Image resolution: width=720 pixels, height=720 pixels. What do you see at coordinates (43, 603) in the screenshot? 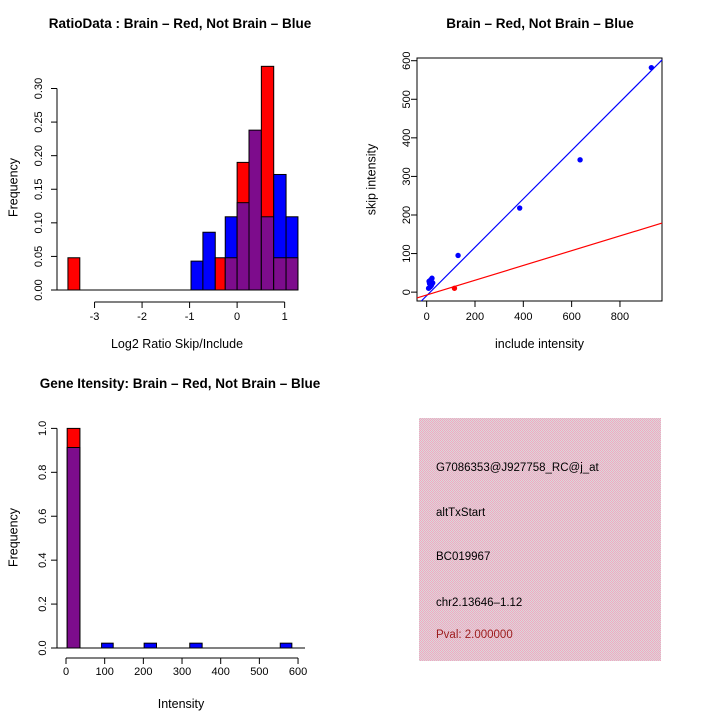
I see `y-tick-label: 0.2` at bounding box center [43, 603].